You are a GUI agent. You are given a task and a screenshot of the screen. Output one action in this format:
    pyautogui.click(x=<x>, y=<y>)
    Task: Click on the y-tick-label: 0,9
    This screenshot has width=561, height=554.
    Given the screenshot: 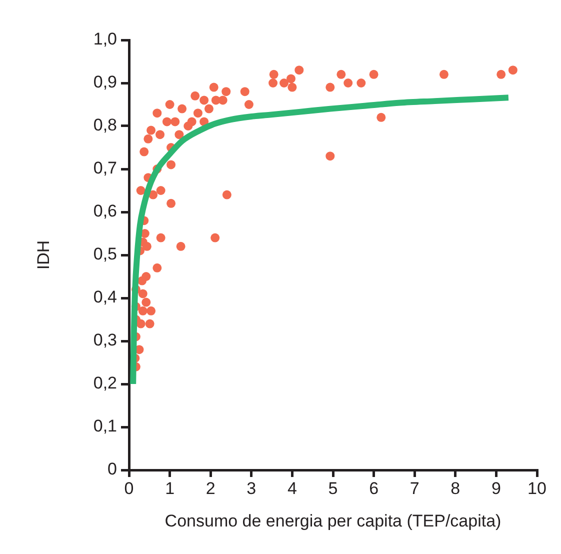 What is the action you would take?
    pyautogui.click(x=105, y=82)
    